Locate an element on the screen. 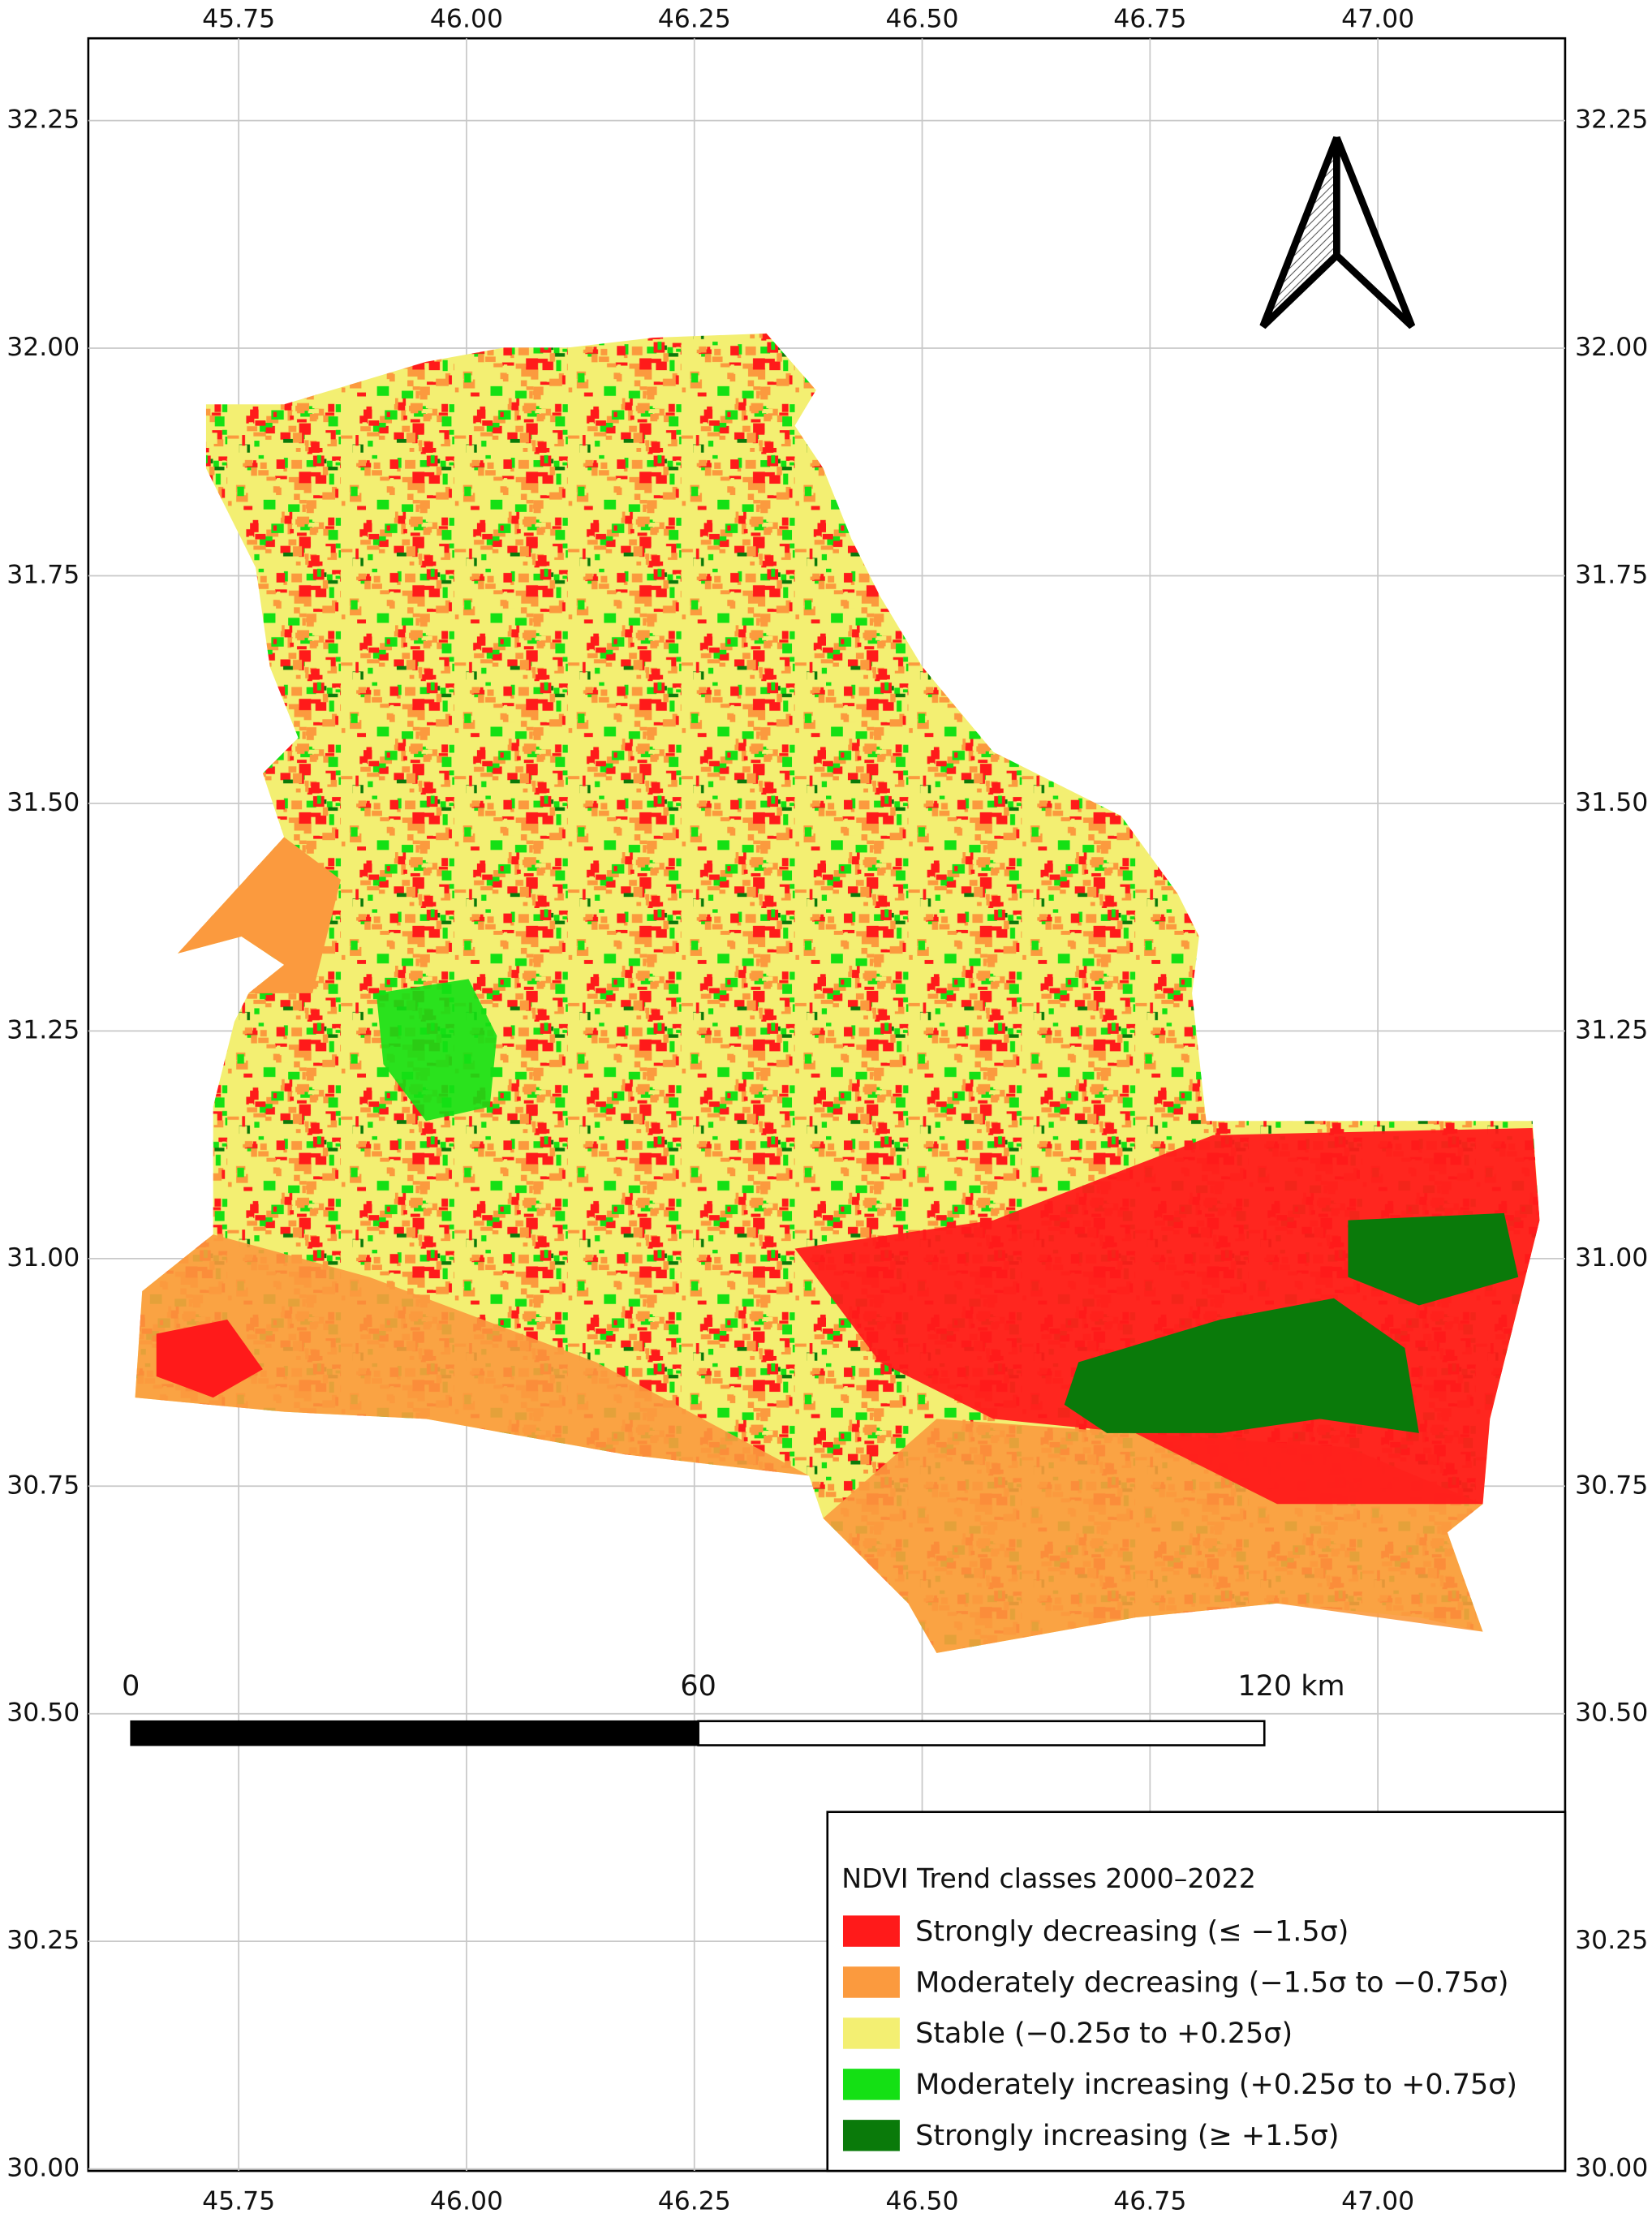 The height and width of the screenshot is (2222, 1652). legend-label: Moderately increasing (+0.25σ to +0.75σ) is located at coordinates (1216, 2085).